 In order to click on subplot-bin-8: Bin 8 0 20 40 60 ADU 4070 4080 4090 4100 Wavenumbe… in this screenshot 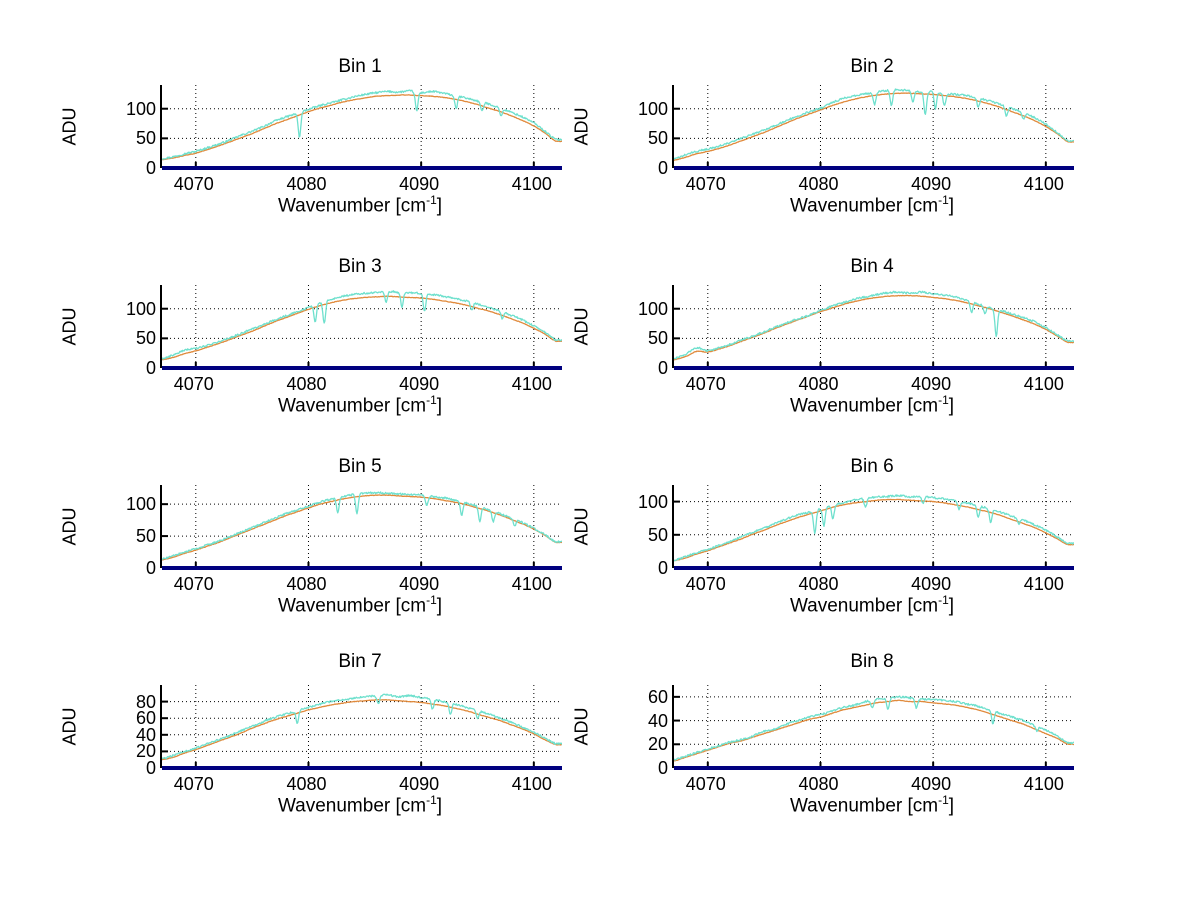, I will do `click(822, 742)`.